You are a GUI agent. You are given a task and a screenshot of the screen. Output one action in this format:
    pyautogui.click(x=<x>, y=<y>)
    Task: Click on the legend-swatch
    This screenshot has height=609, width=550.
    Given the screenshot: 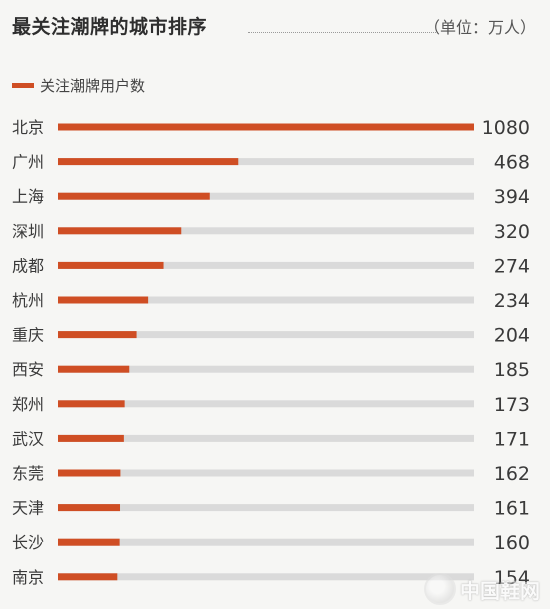 What is the action you would take?
    pyautogui.click(x=23, y=85)
    